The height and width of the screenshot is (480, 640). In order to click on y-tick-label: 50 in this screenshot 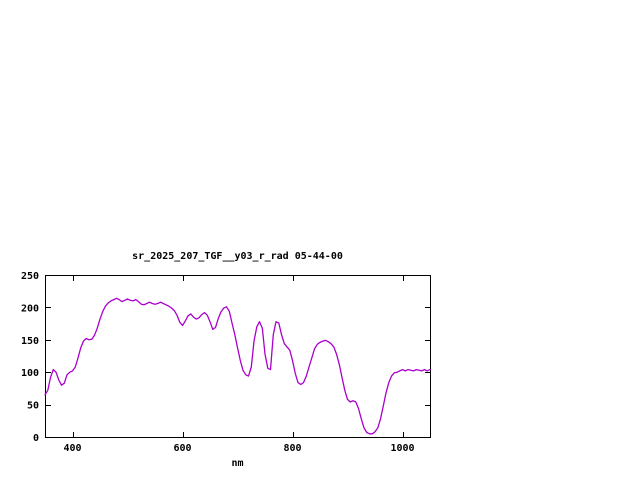, I will do `click(33, 406)`.